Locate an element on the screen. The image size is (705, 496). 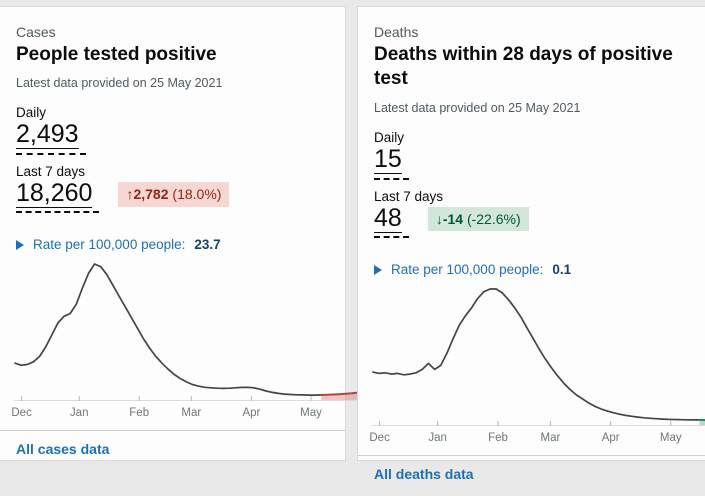
daily-value: 2,493 is located at coordinates (51, 138).